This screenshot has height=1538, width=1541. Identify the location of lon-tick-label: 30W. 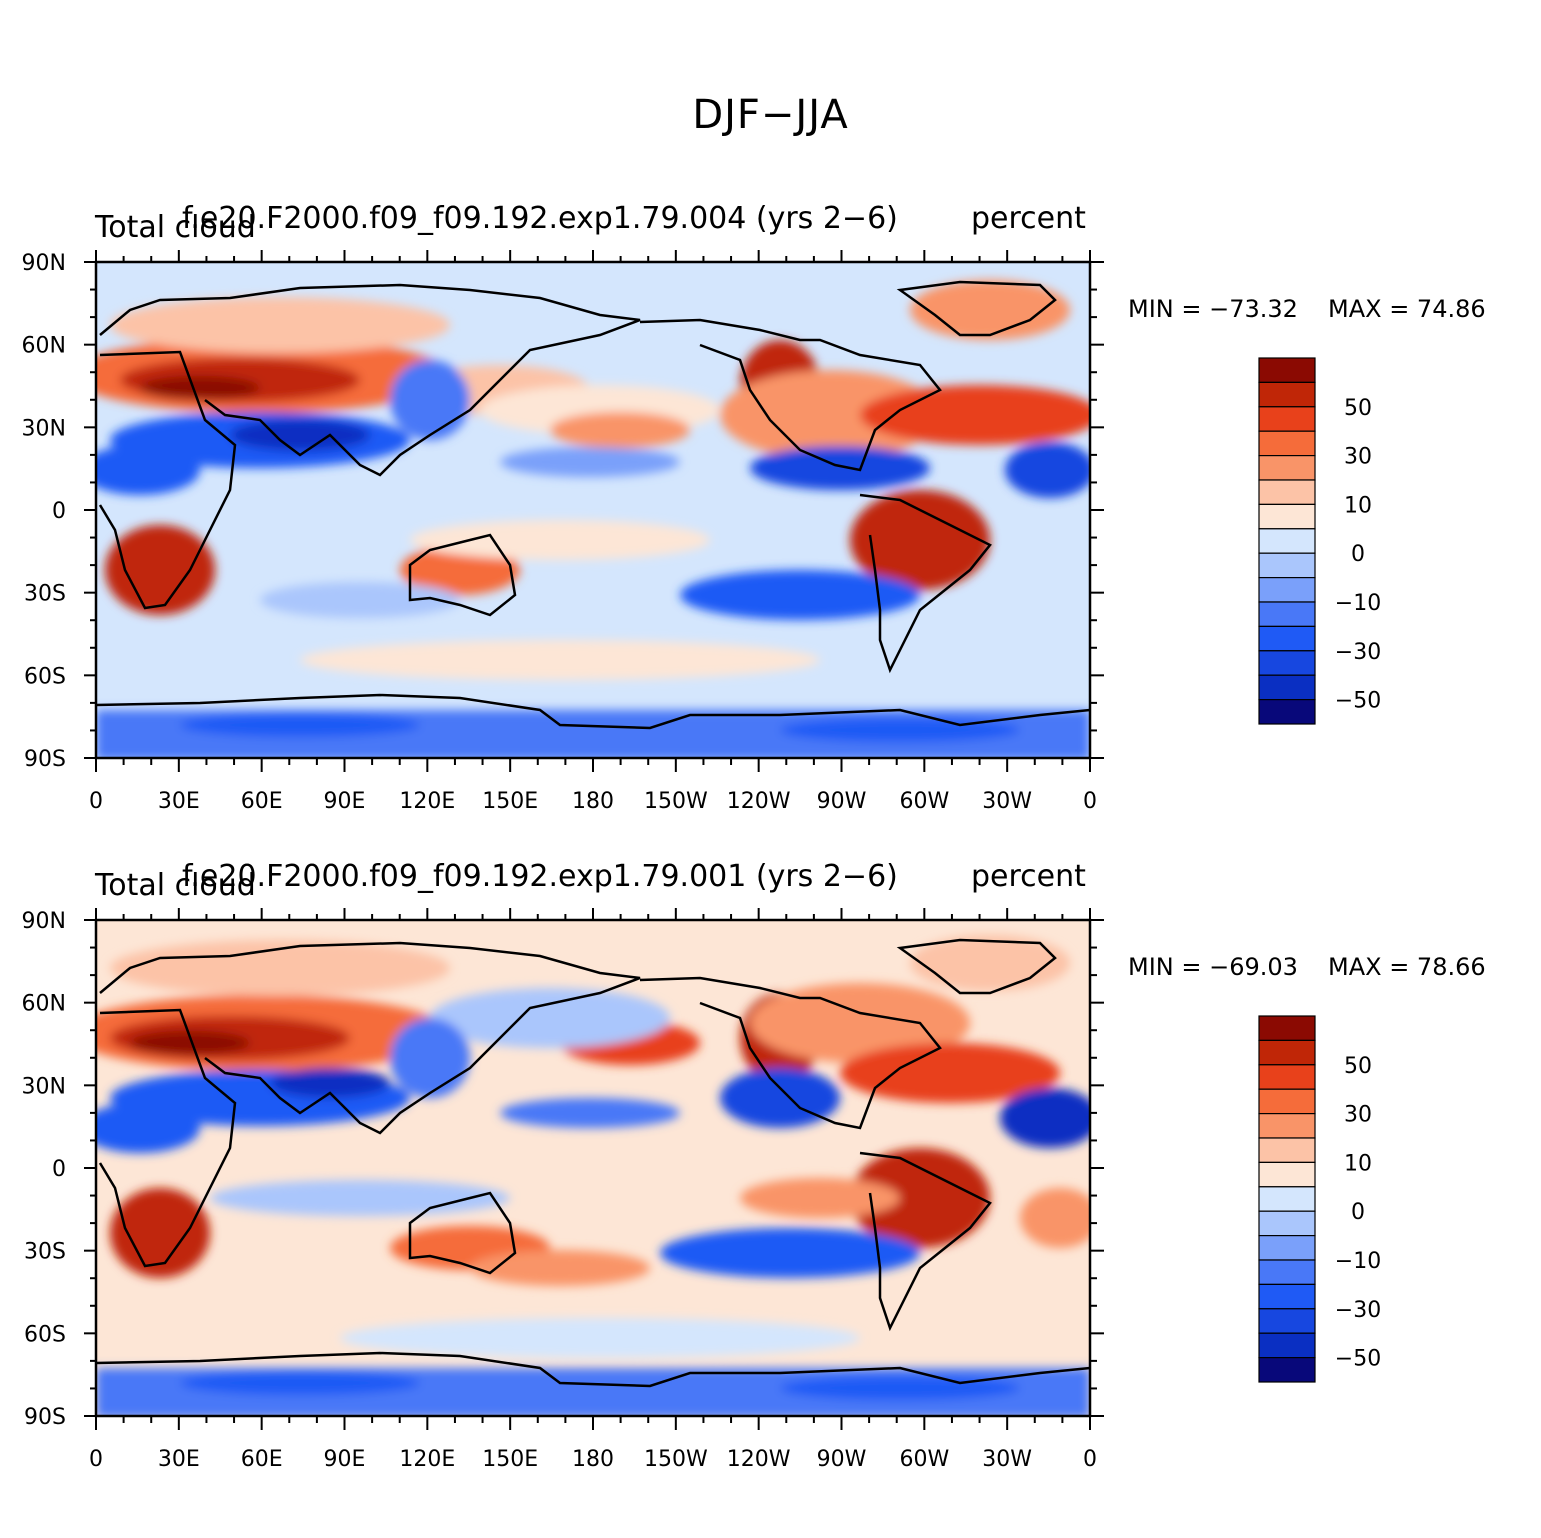
(1007, 801).